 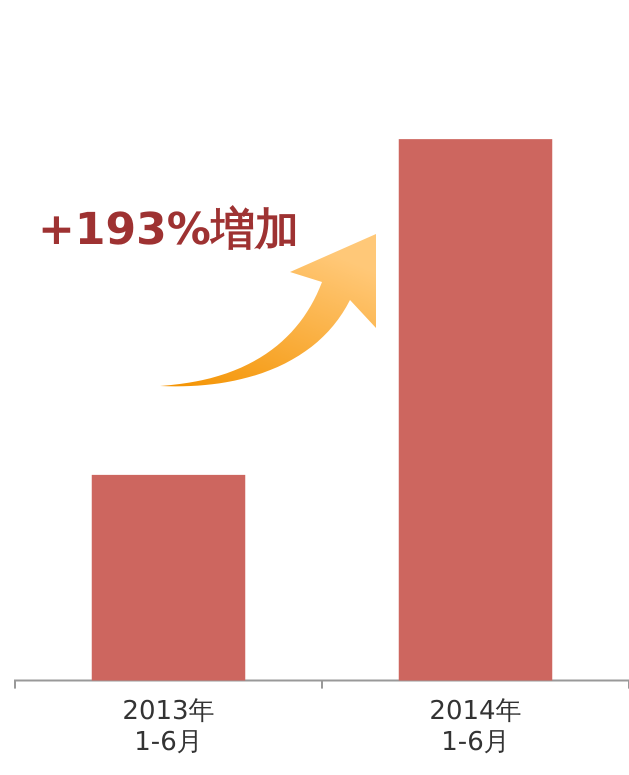 What do you see at coordinates (168, 230) in the screenshot?
I see `annotation: +193%増加` at bounding box center [168, 230].